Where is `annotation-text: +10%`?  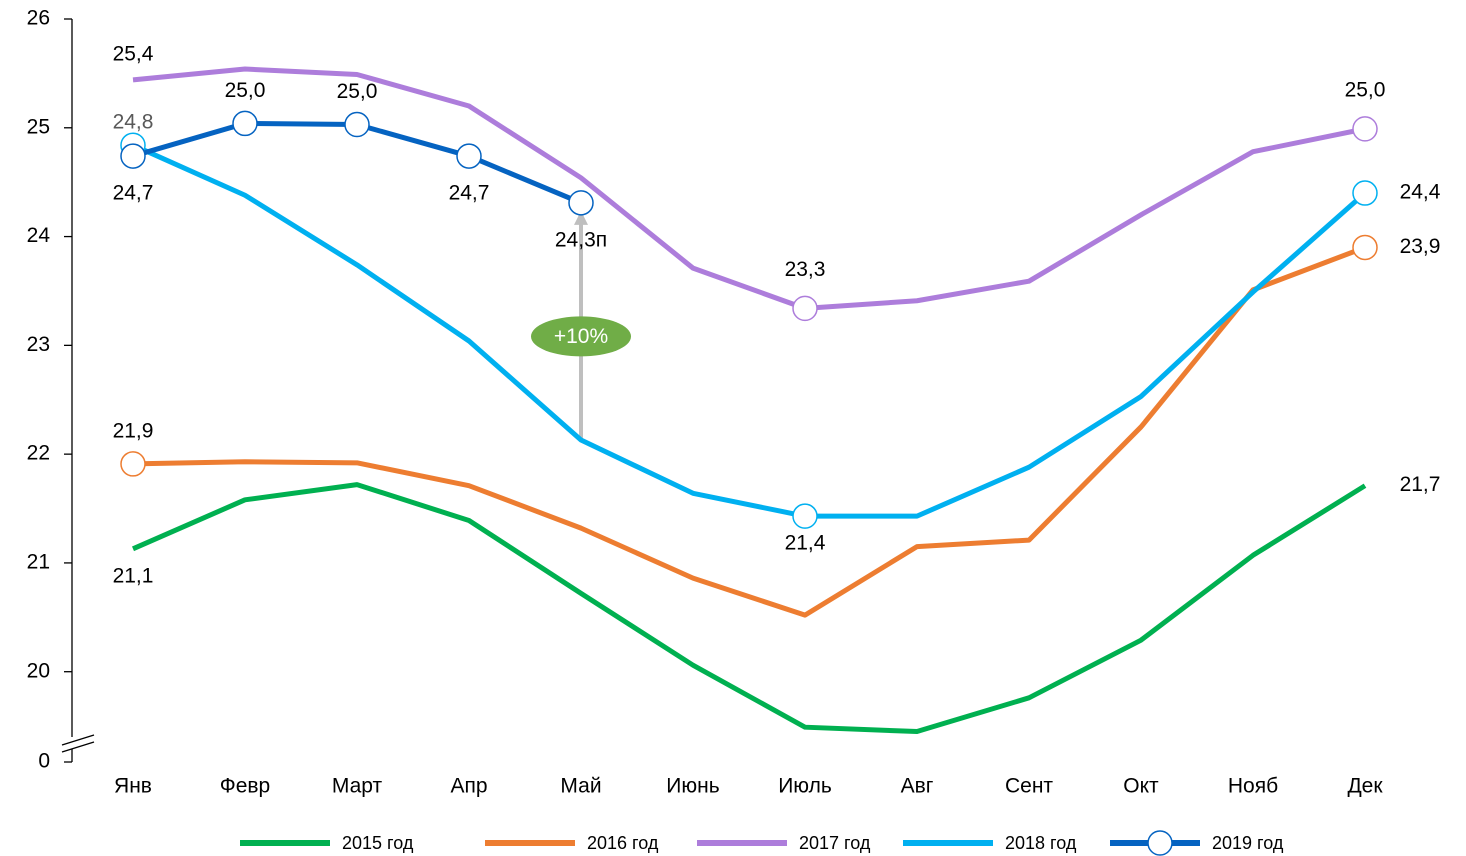
annotation-text: +10% is located at coordinates (581, 336).